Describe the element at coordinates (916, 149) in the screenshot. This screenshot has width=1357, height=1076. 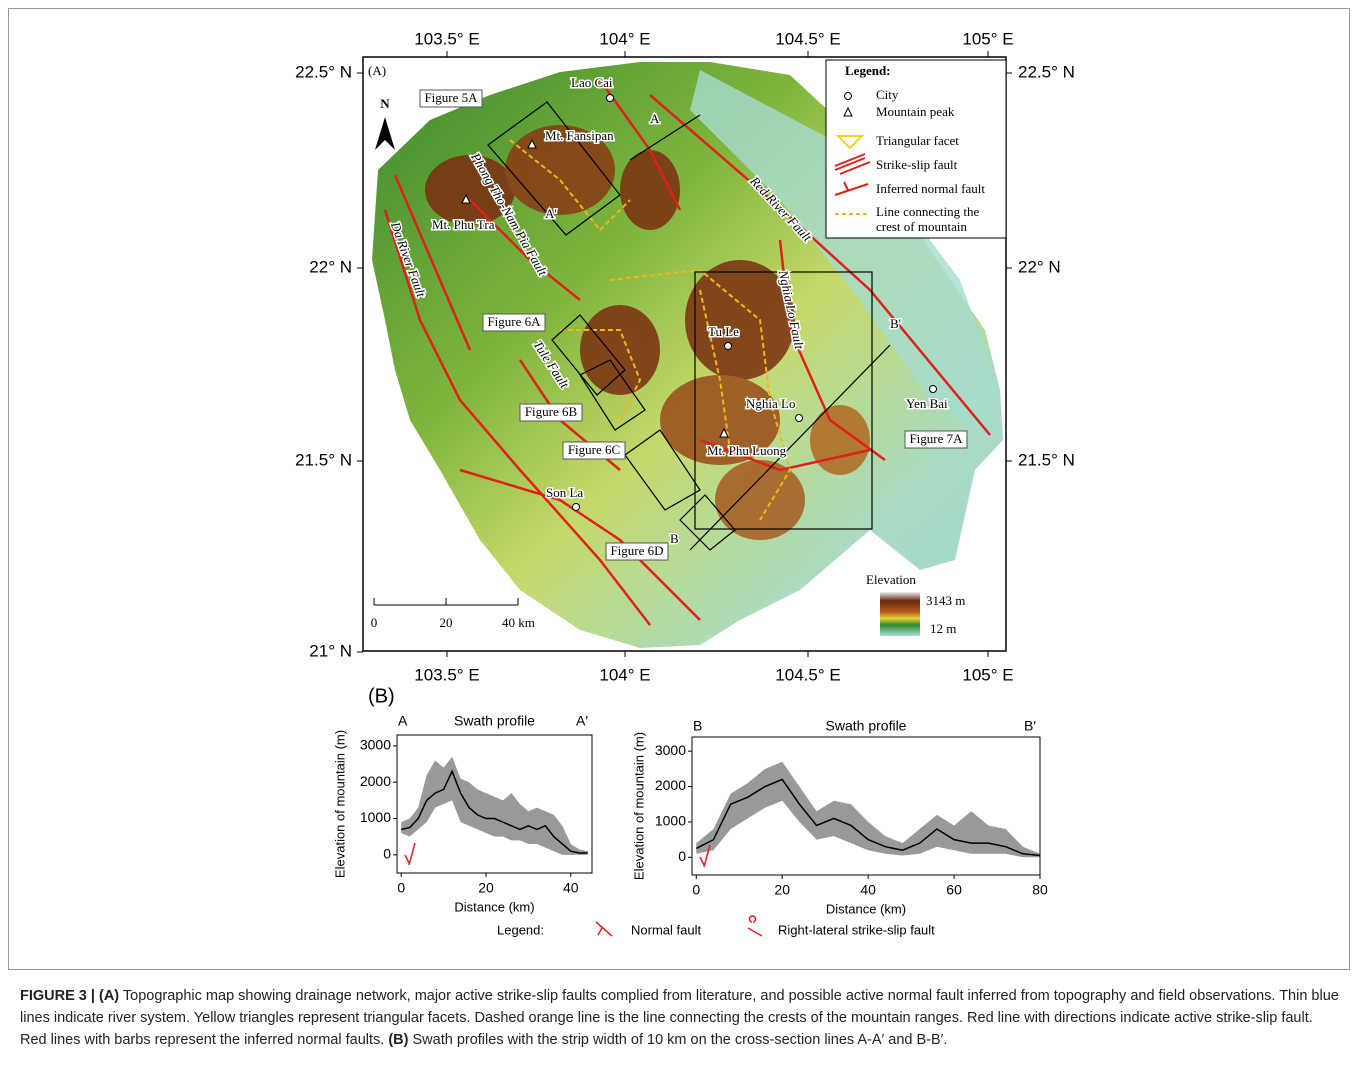
I see `legend-box` at that location.